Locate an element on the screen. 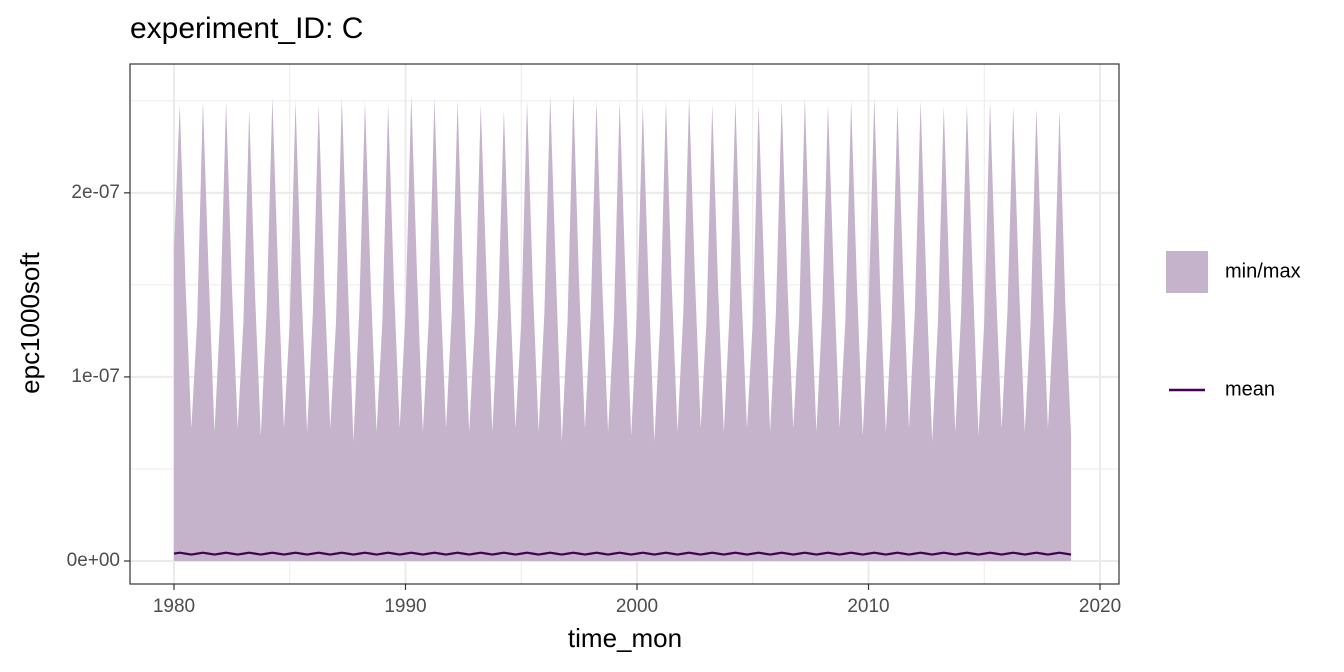  x-tick-label: 2020 is located at coordinates (1100, 606).